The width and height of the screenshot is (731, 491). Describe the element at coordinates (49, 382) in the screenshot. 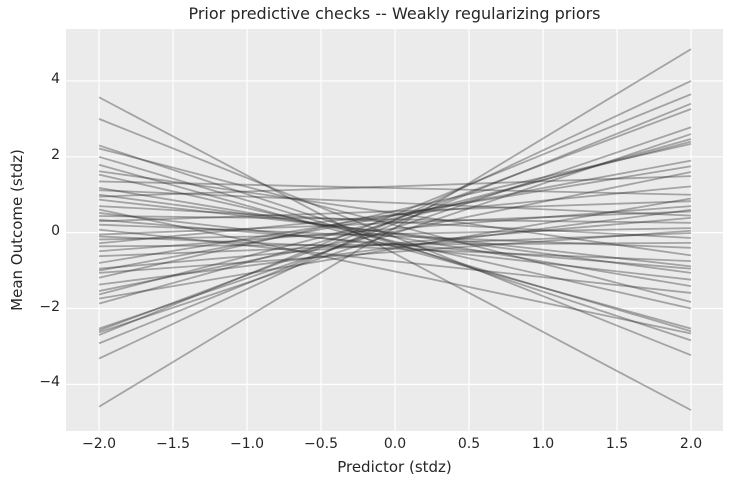

I see `y-tick-label: −4` at that location.